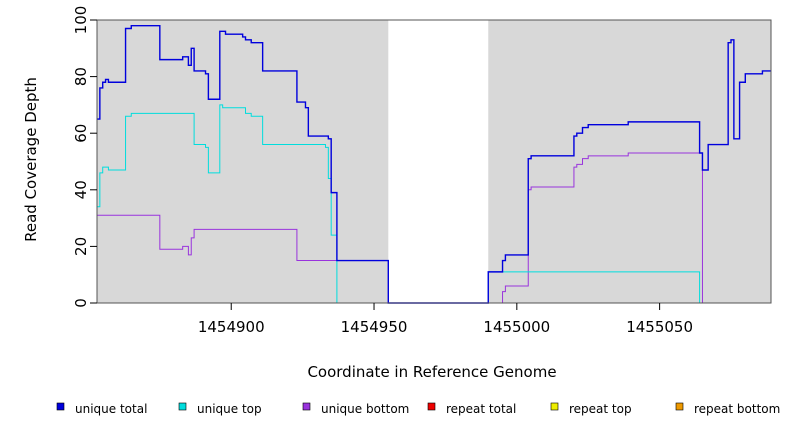 The width and height of the screenshot is (792, 432). Describe the element at coordinates (365, 409) in the screenshot. I see `legend-label: unique bottom` at that location.